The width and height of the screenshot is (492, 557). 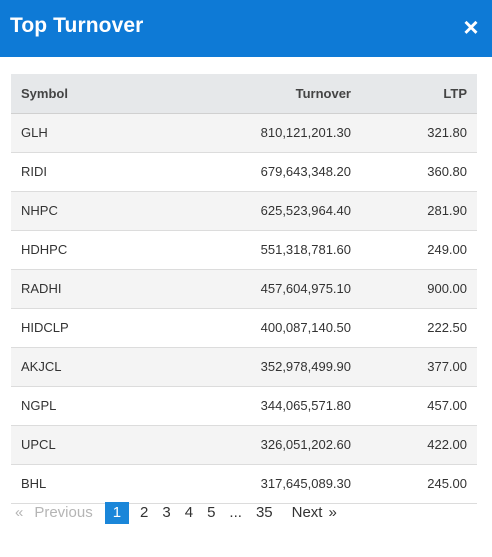 I want to click on page-button-3: 3, so click(x=166, y=512).